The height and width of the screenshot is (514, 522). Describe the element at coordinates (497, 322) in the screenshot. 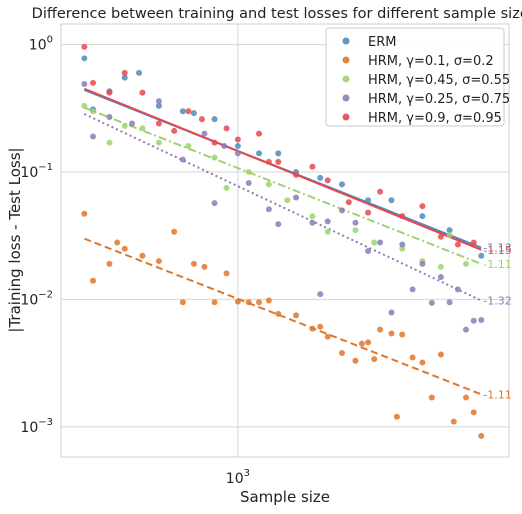

I see `slope-labels: -1.13 -1.11 -1.11 -1.32 -1.15` at that location.